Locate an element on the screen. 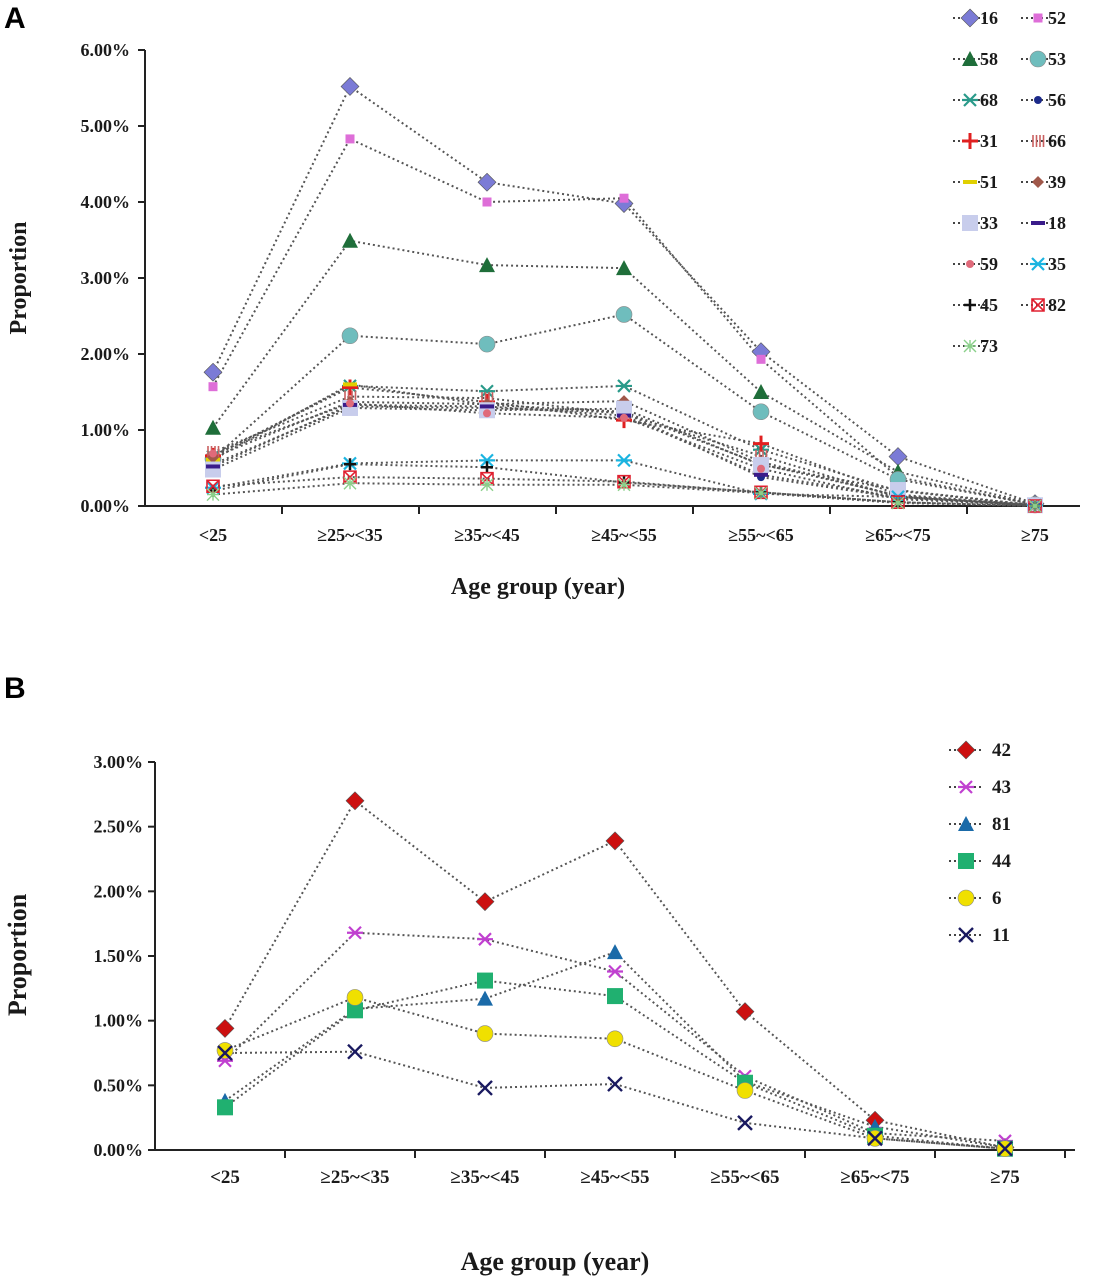  chart-a-x-tick-label: ≥55~<65 is located at coordinates (761, 535).